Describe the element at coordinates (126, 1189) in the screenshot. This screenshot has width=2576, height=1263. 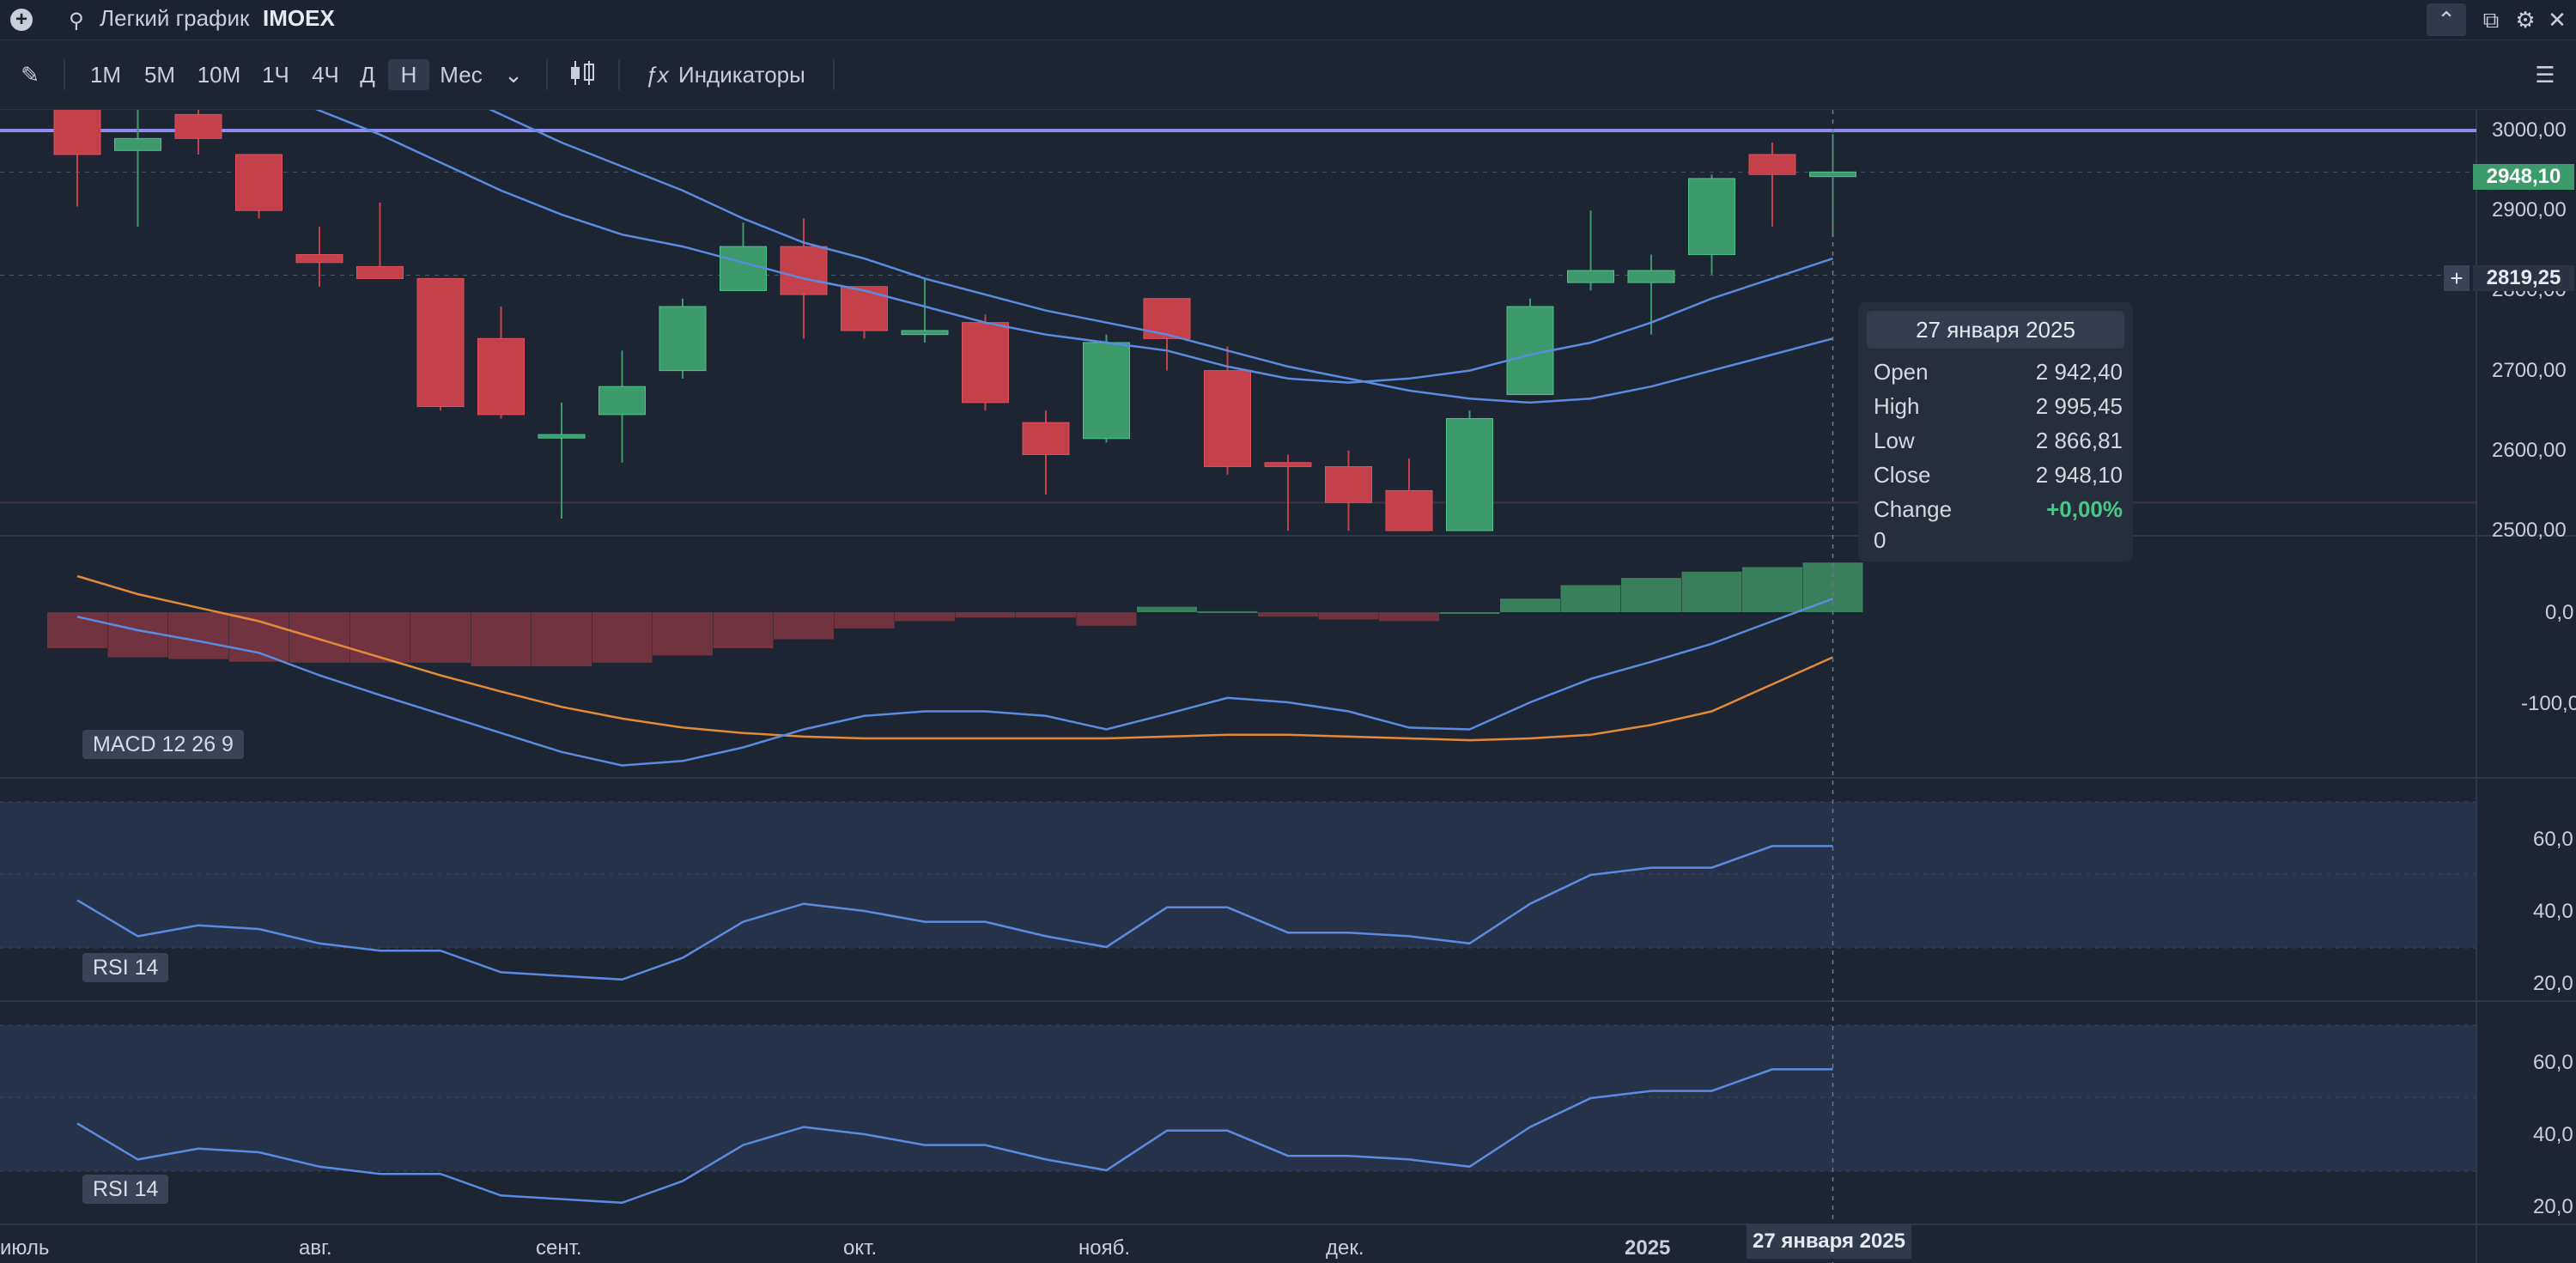
I see `rsi-indicator-label-2: RSI 14` at that location.